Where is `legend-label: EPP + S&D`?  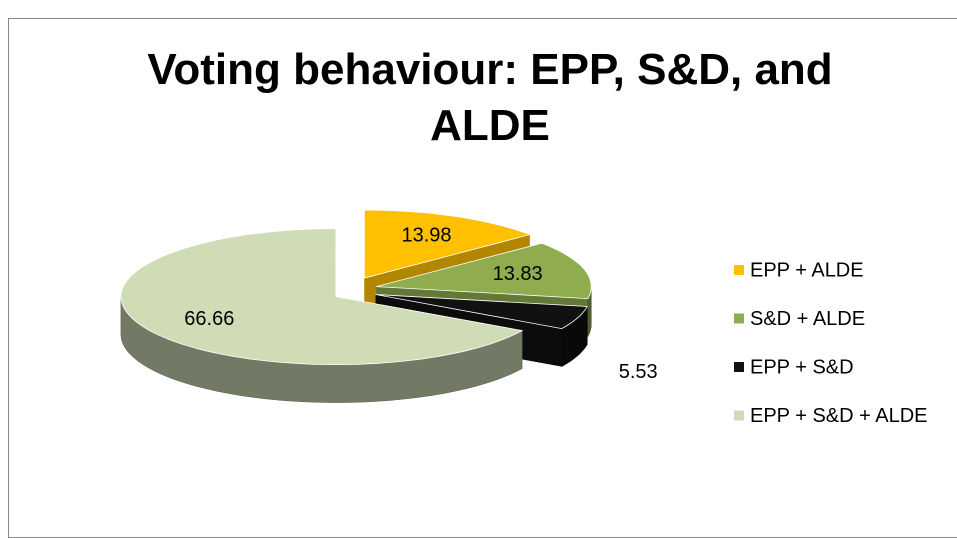 legend-label: EPP + S&D is located at coordinates (802, 367).